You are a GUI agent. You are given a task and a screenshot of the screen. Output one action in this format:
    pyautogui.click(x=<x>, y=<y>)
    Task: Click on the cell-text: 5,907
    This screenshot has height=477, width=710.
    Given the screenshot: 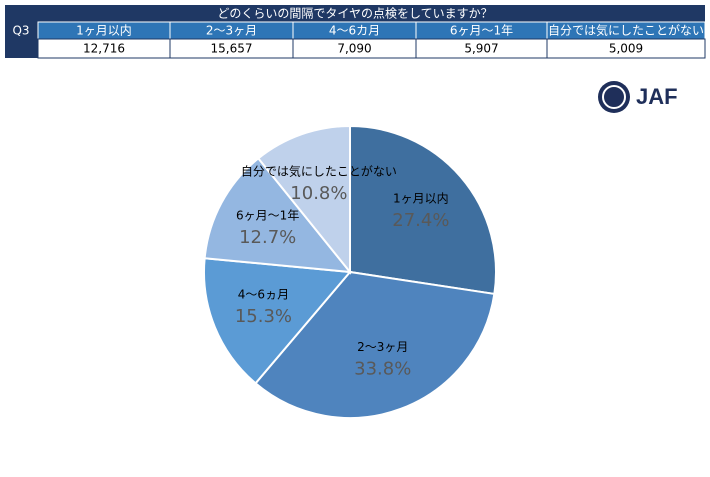 What is the action you would take?
    pyautogui.click(x=481, y=49)
    